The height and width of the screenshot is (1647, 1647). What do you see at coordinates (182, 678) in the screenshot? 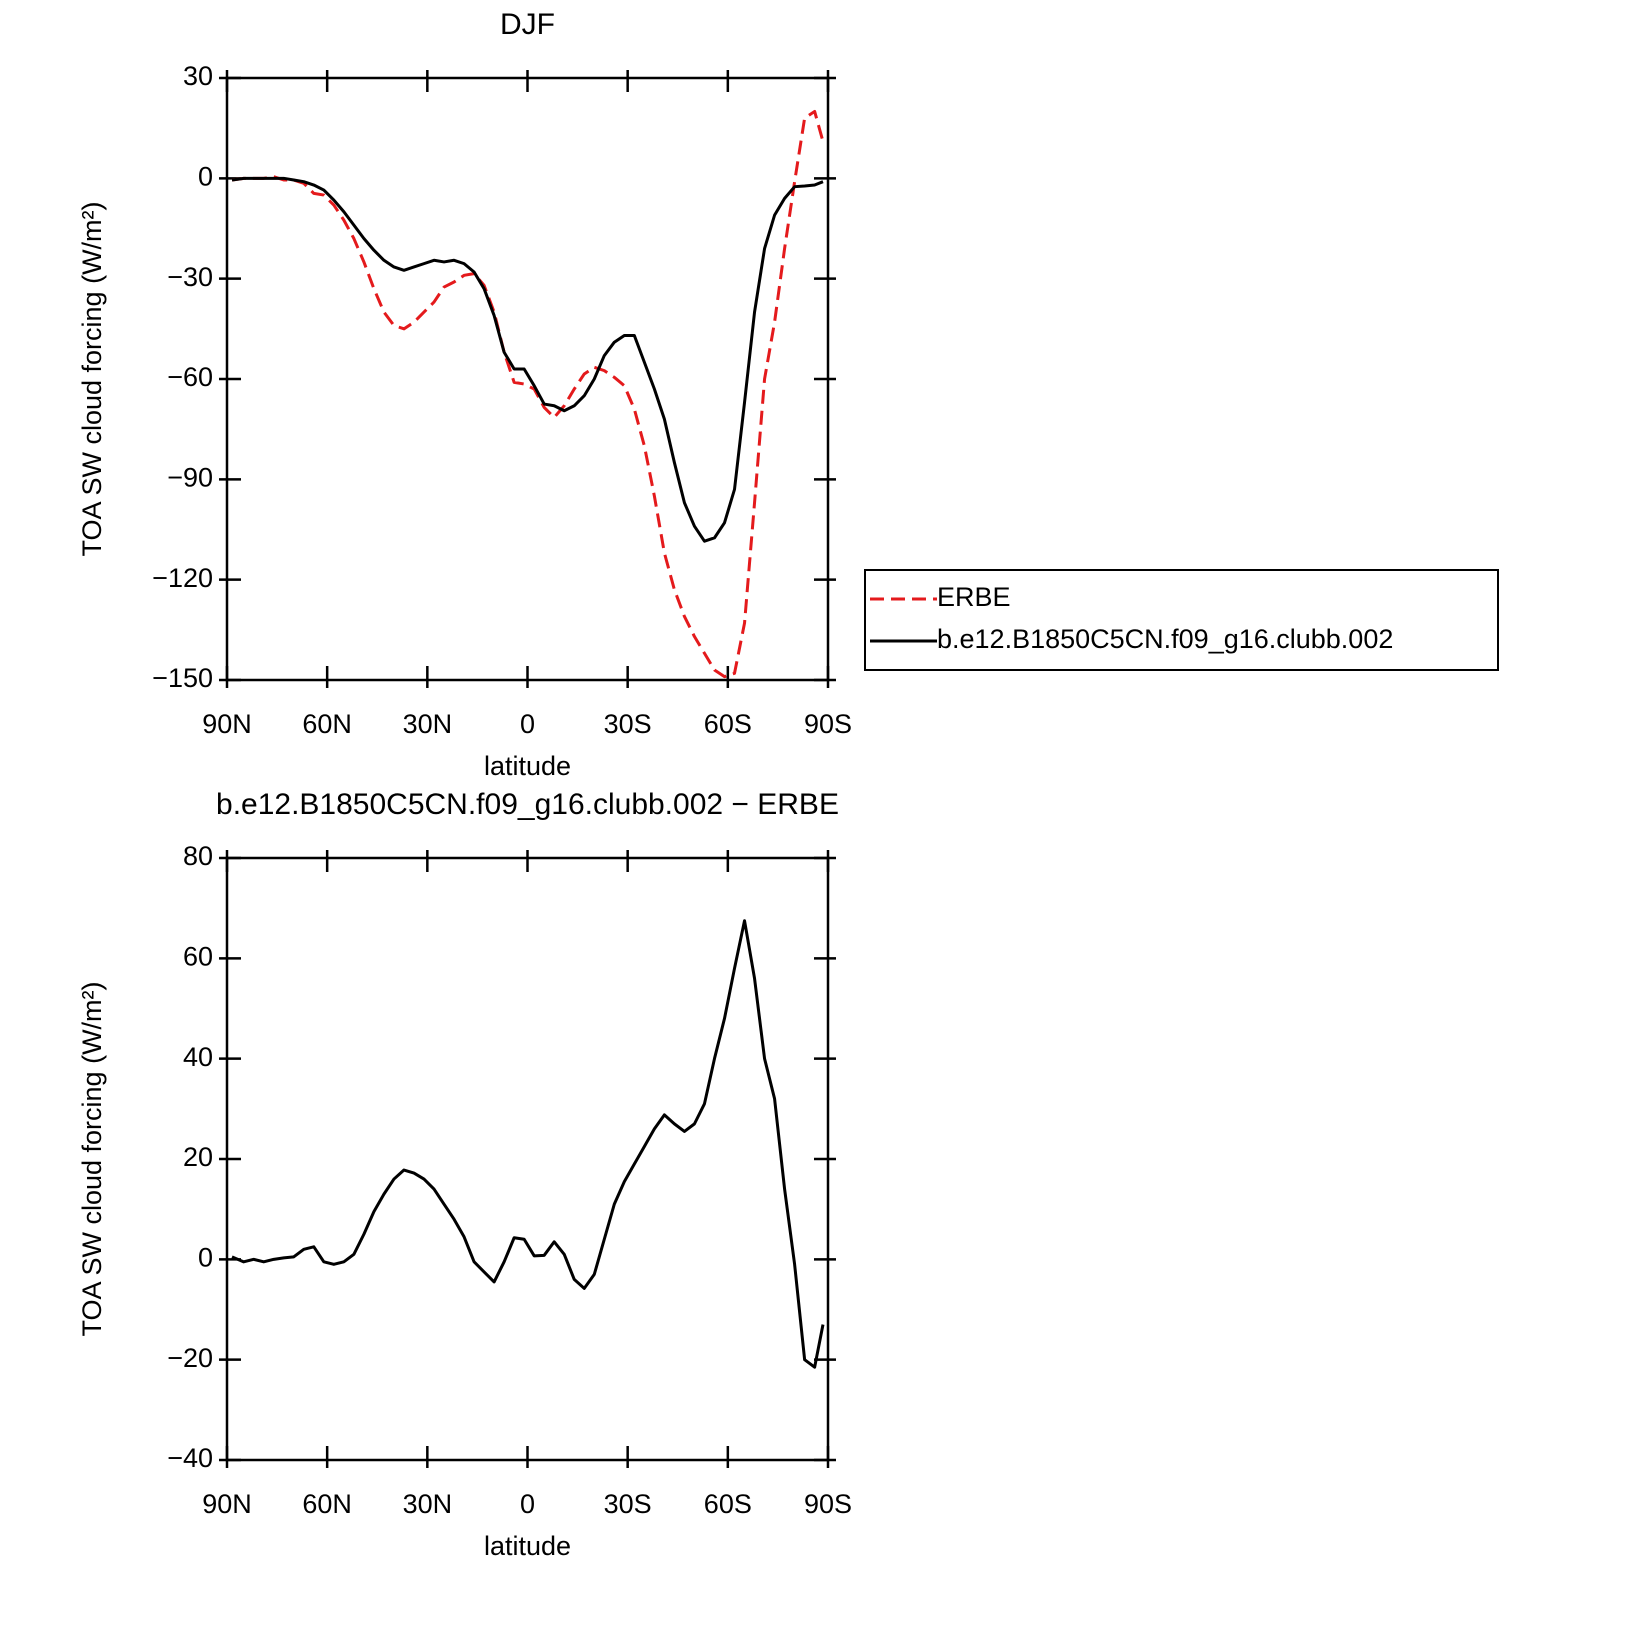
I see `y-tick-label: −150` at bounding box center [182, 678].